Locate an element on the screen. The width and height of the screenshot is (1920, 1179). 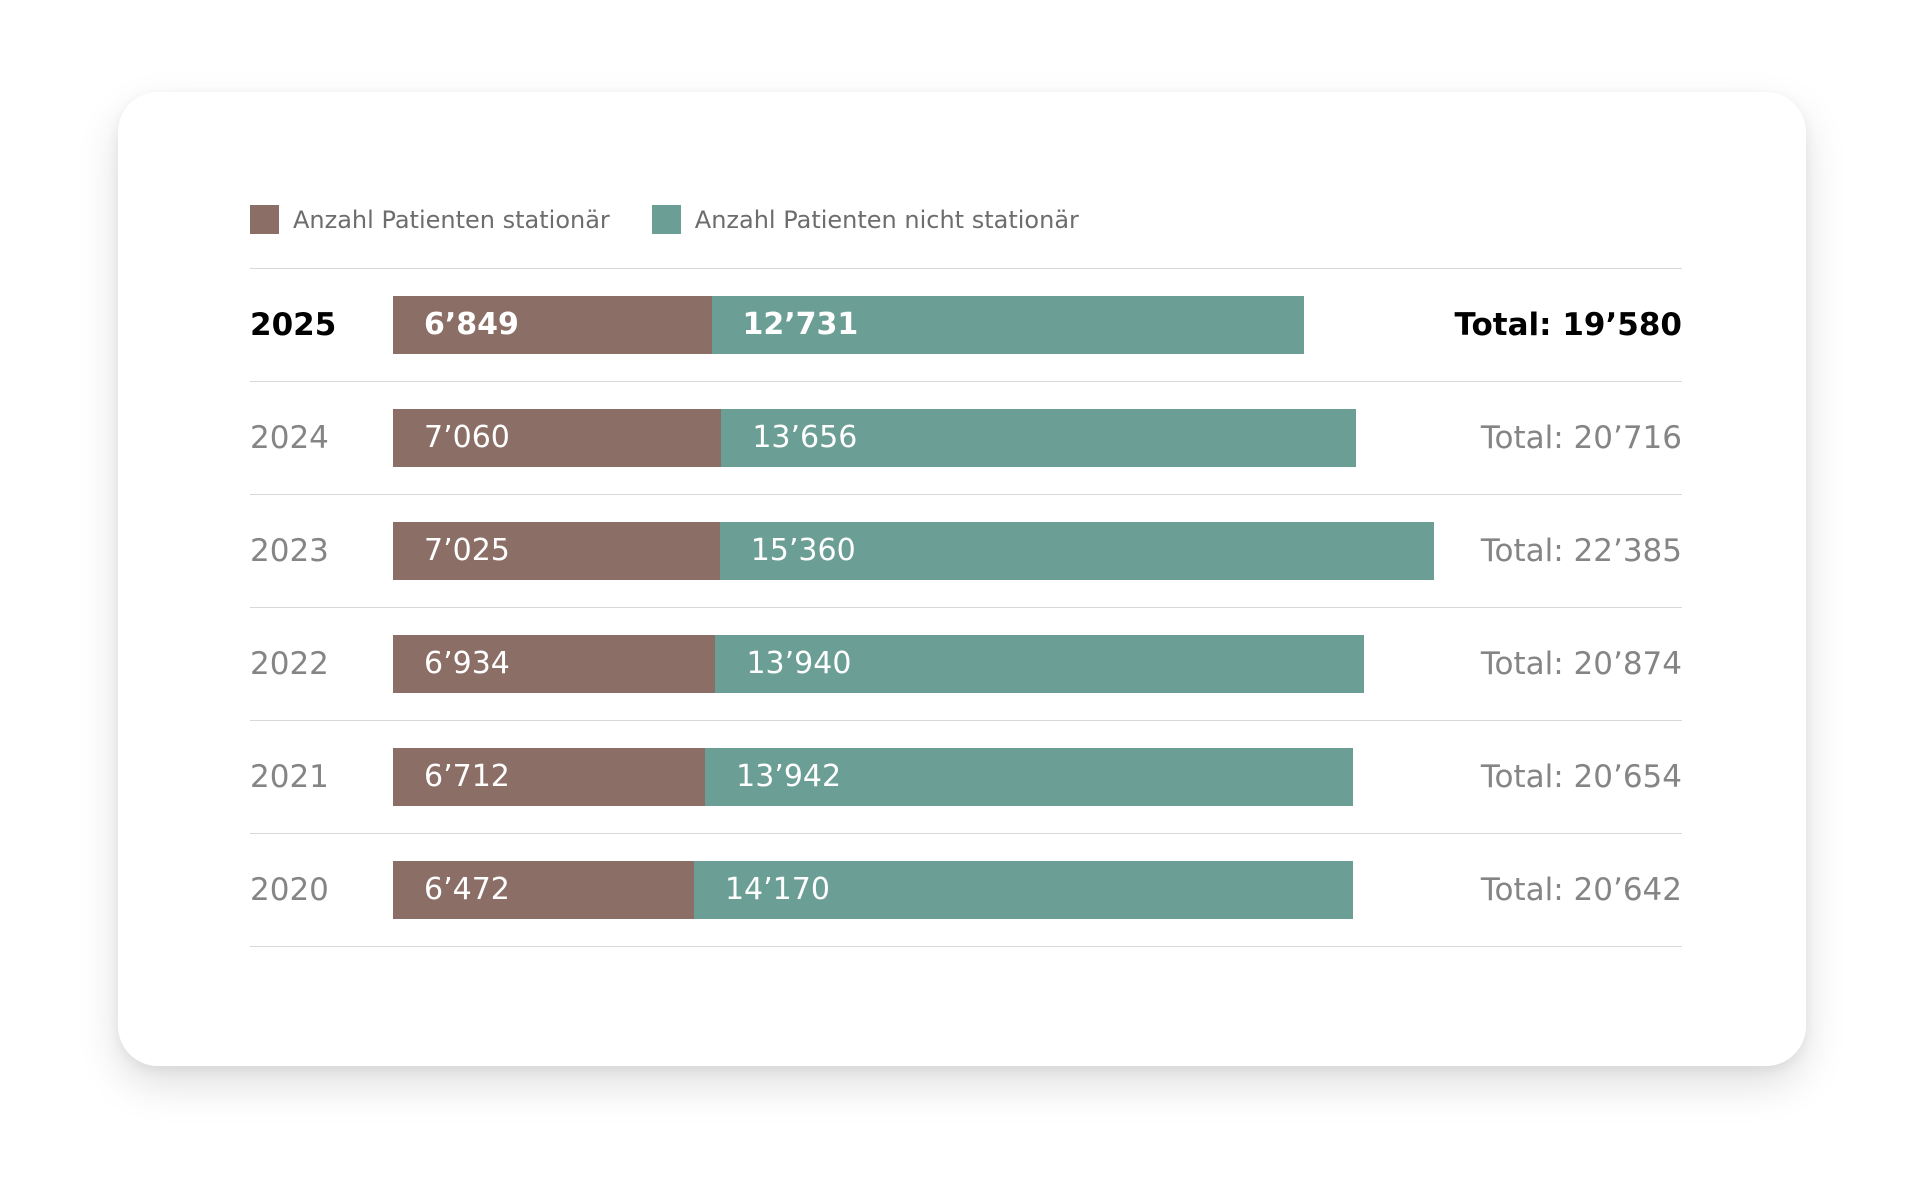
total-label: Total: 20’716 is located at coordinates (1581, 438).